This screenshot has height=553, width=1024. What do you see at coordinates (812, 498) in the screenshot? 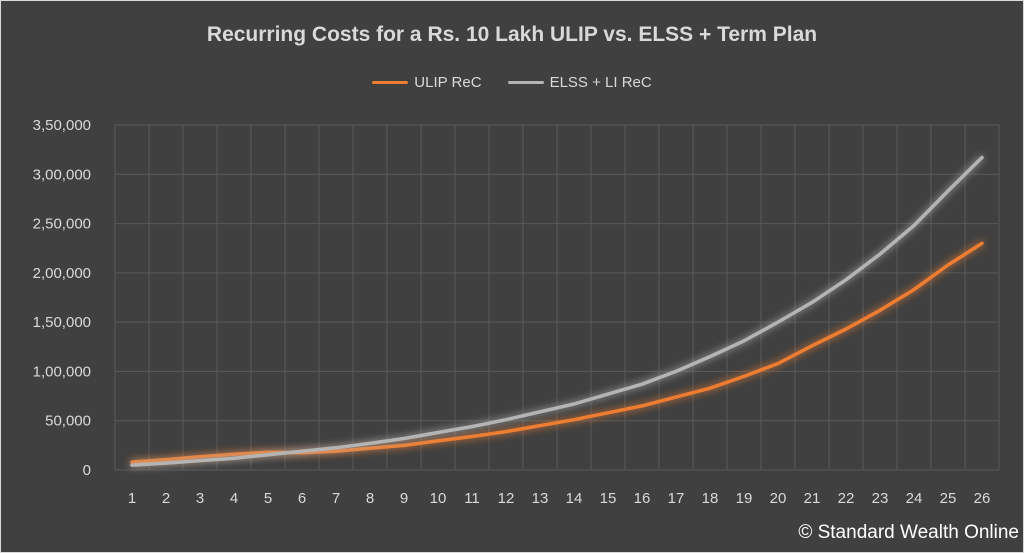
I see `x-tick-label: 21` at bounding box center [812, 498].